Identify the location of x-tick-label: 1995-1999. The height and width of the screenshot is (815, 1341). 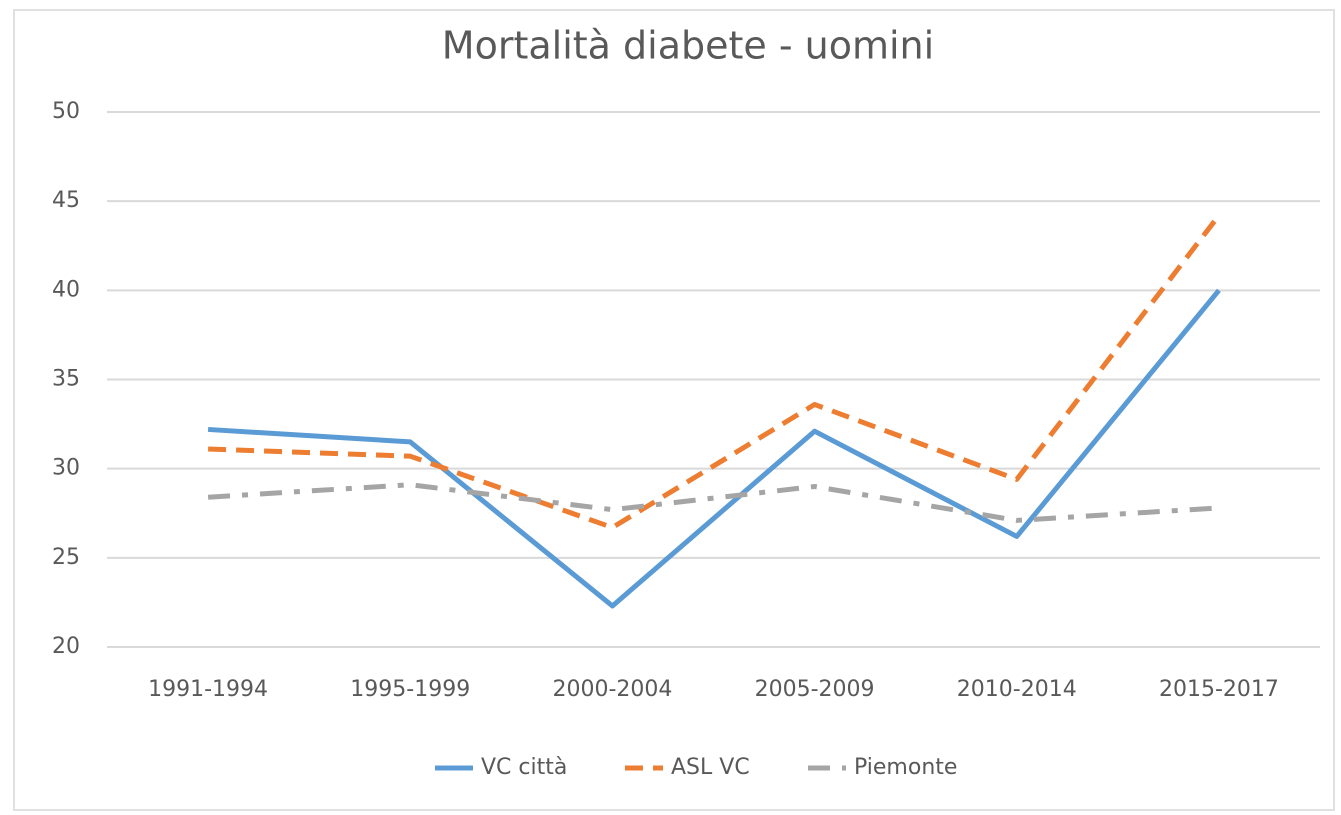
(410, 689).